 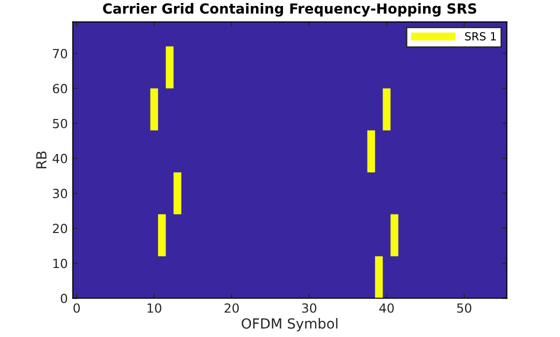 I want to click on y-tick-label: 30, so click(x=60, y=193).